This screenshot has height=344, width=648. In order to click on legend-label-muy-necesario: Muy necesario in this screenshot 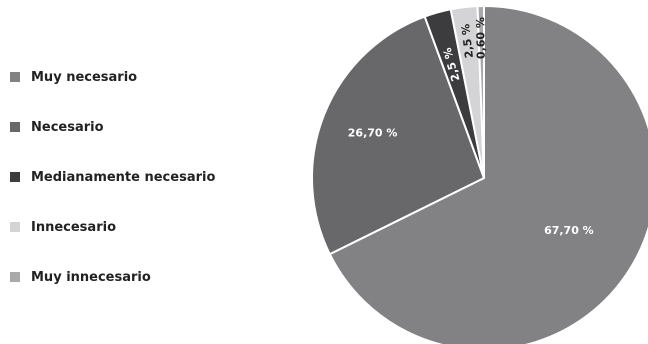, I will do `click(84, 77)`.